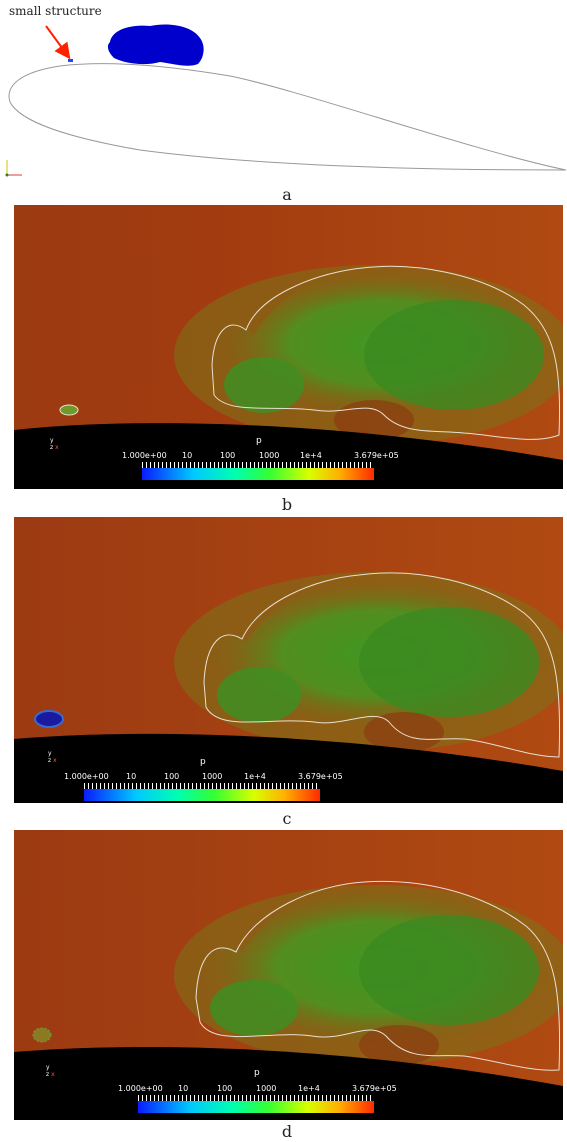 The height and width of the screenshot is (1142, 567). Describe the element at coordinates (203, 762) in the screenshot. I see `colorbar-title-c: p` at that location.